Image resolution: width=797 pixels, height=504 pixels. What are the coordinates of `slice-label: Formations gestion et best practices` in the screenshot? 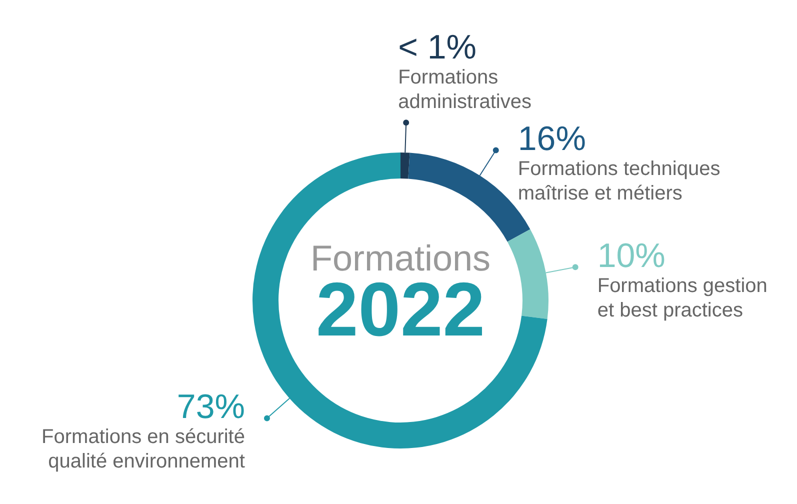 It's located at (682, 298).